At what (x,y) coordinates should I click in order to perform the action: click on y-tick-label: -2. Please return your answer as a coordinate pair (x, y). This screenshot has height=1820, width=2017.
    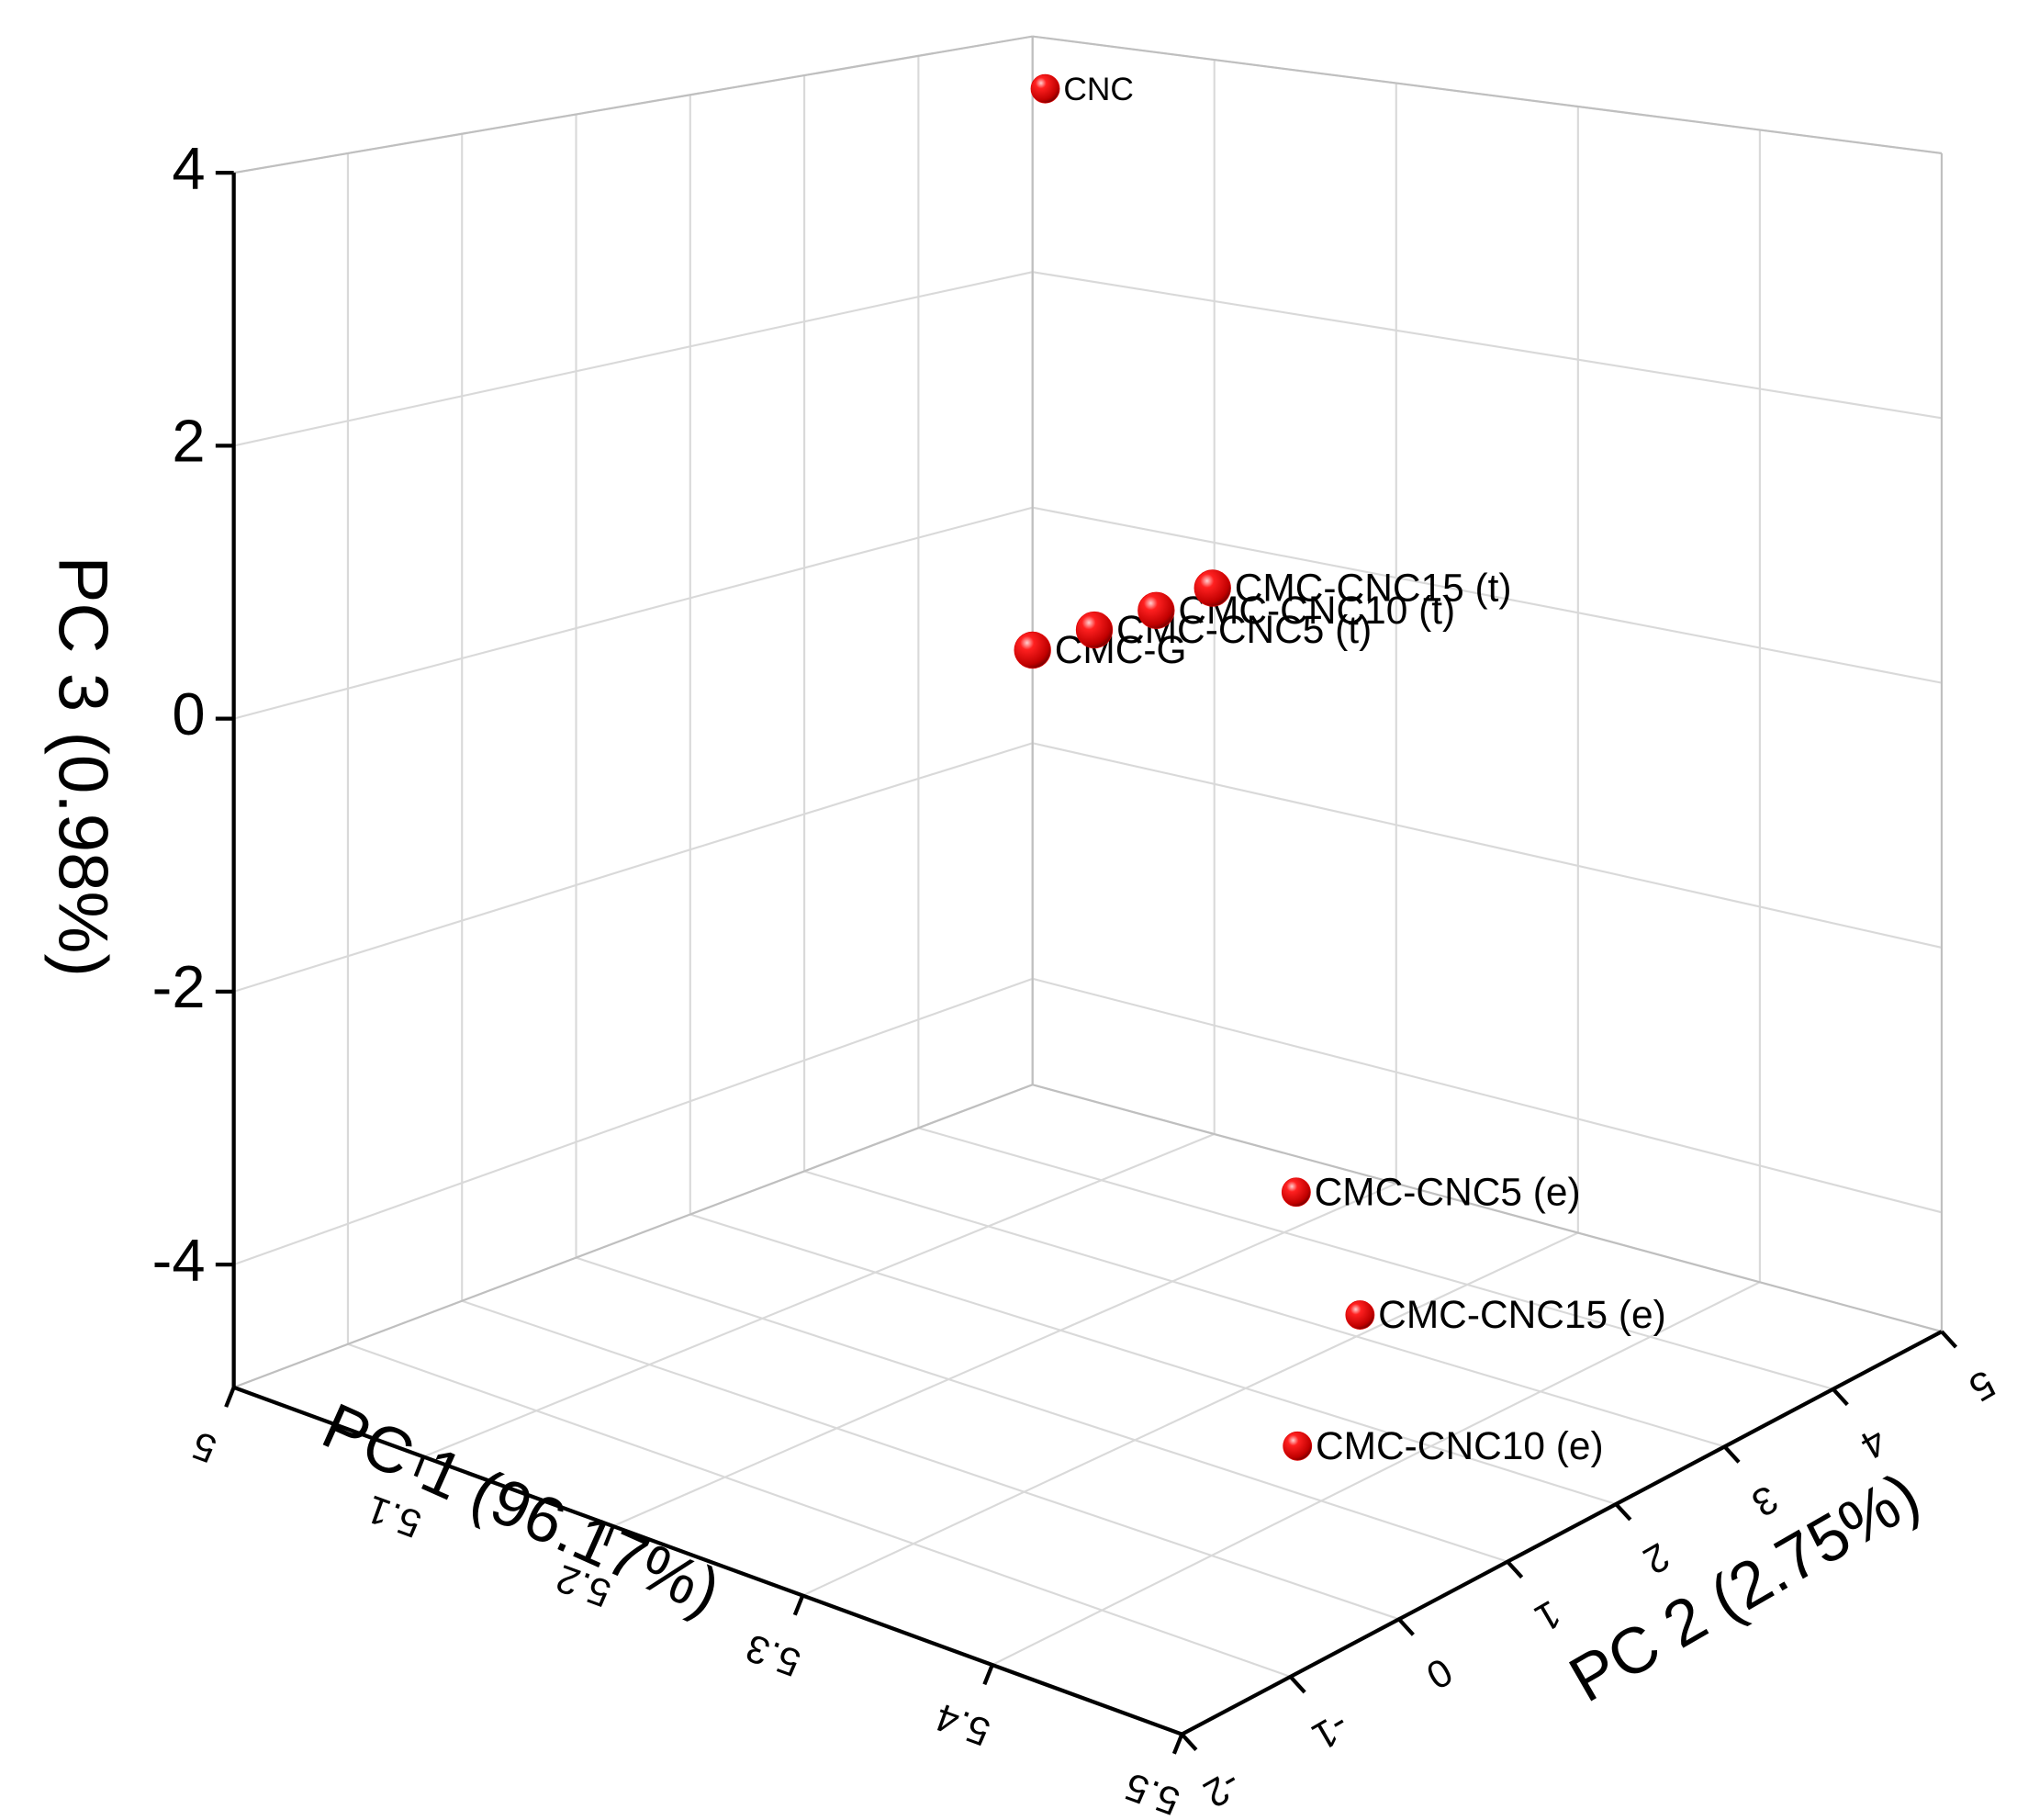
    Looking at the image, I should click on (1222, 1788).